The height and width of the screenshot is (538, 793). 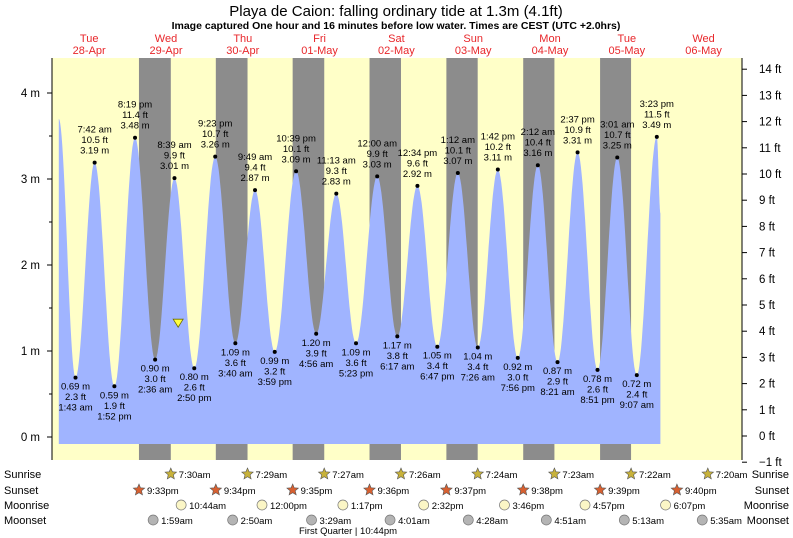 What do you see at coordinates (114, 416) in the screenshot?
I see `low-tide-label: 1:52 pm` at bounding box center [114, 416].